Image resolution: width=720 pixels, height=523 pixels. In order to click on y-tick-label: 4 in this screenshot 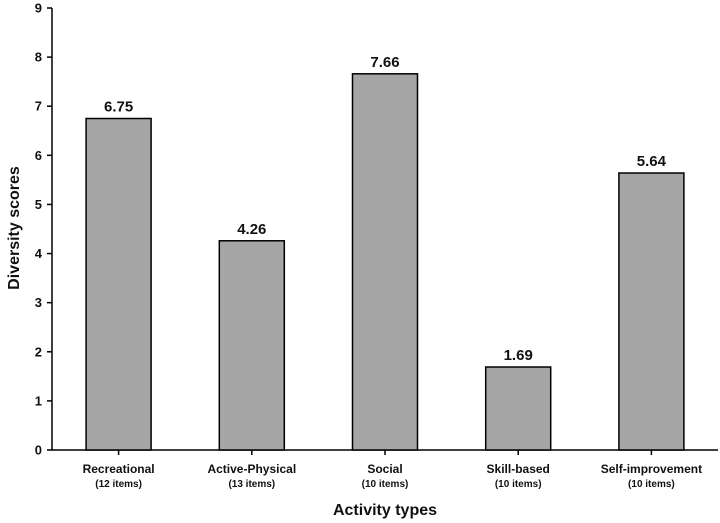, I will do `click(39, 253)`.